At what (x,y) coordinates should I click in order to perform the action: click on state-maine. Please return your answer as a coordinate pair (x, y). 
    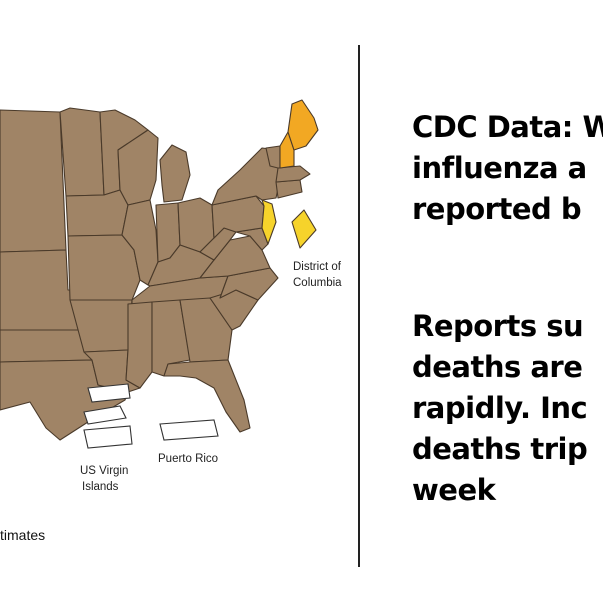
    Looking at the image, I should click on (303, 125).